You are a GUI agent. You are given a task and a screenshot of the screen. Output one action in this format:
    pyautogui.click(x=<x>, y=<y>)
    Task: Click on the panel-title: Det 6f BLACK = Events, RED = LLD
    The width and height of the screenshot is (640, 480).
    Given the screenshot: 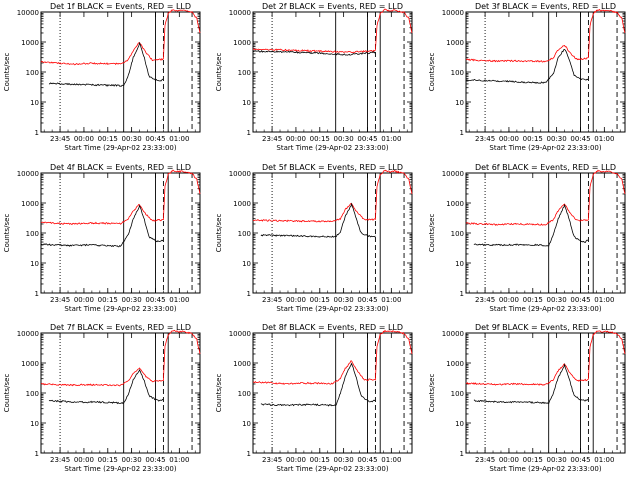 What is the action you would take?
    pyautogui.click(x=545, y=167)
    